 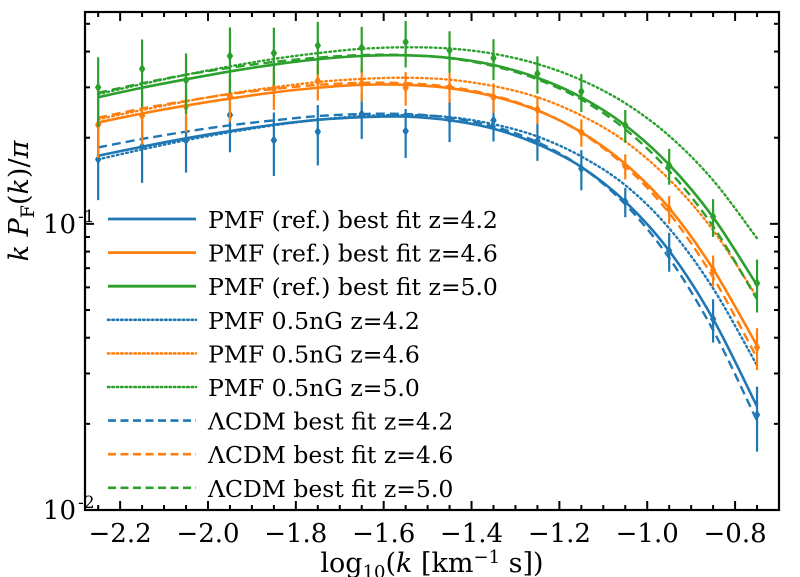 I want to click on x-tick-label: −2.0, so click(x=207, y=534).